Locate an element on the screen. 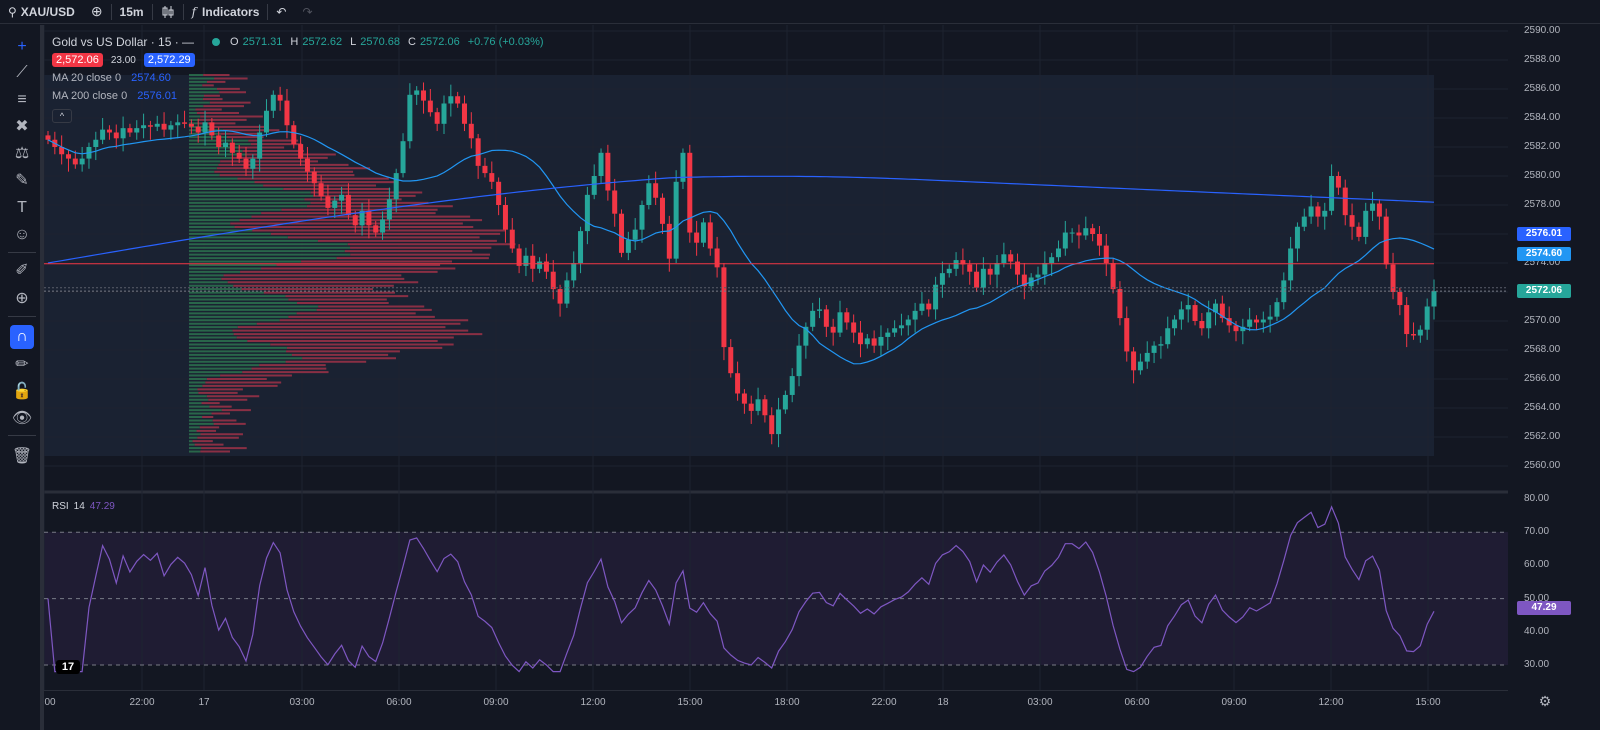 Image resolution: width=1600 pixels, height=730 pixels. price-tick-label: 2578.00 is located at coordinates (1542, 204).